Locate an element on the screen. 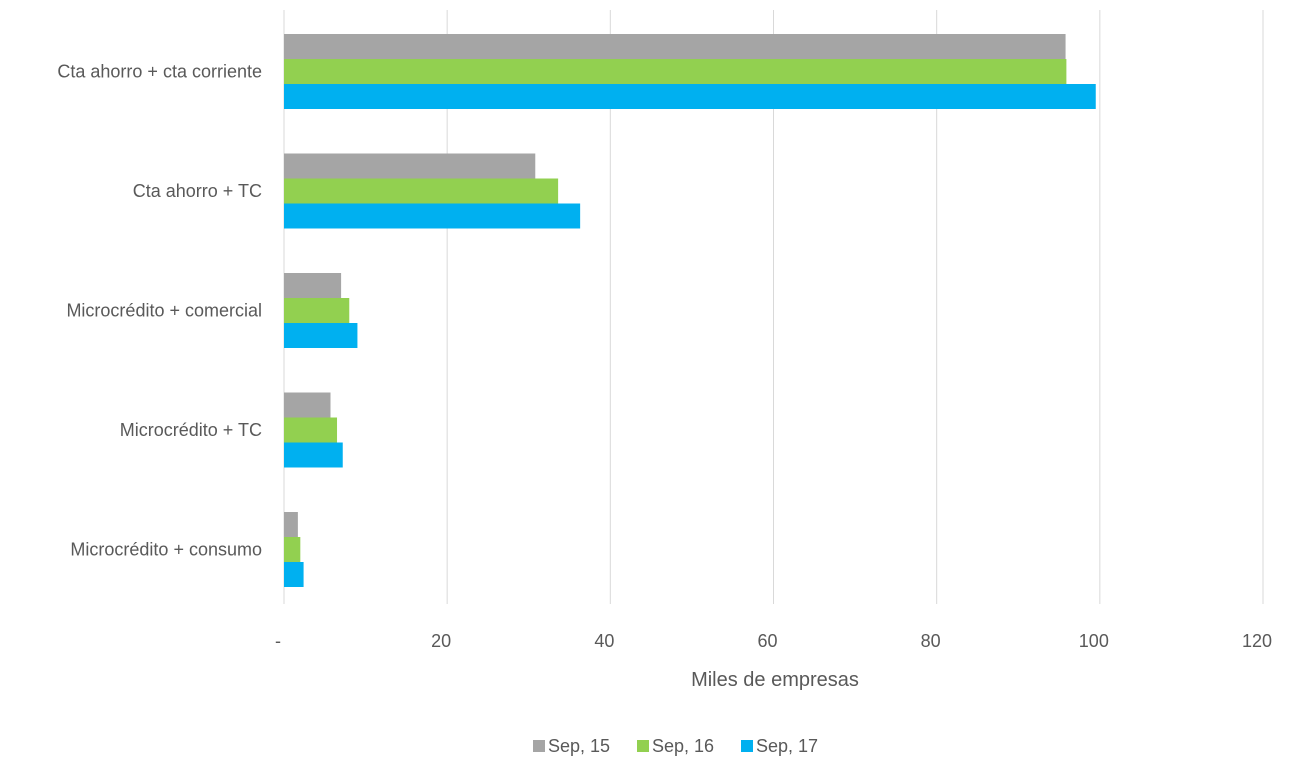 This screenshot has height=762, width=1291. x-tick-label: - is located at coordinates (278, 641).